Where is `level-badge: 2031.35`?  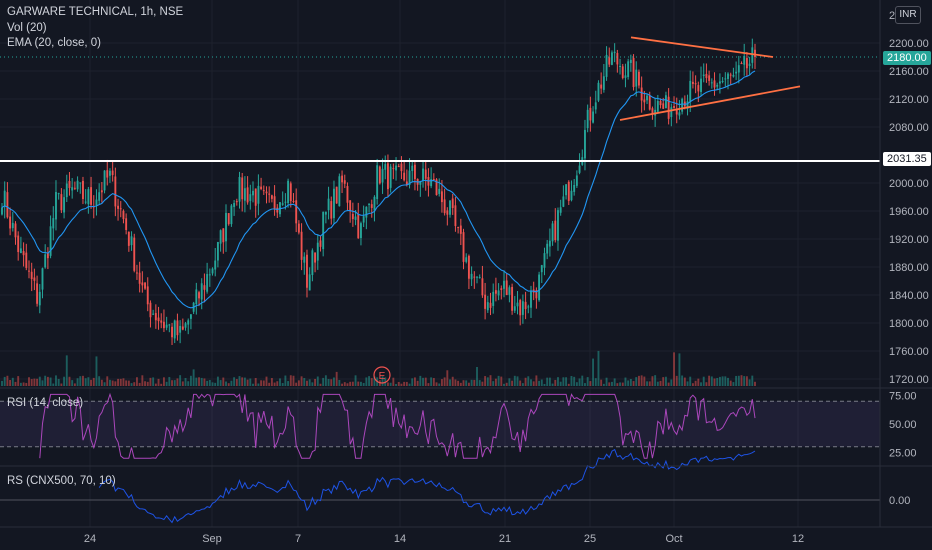 level-badge: 2031.35 is located at coordinates (907, 159).